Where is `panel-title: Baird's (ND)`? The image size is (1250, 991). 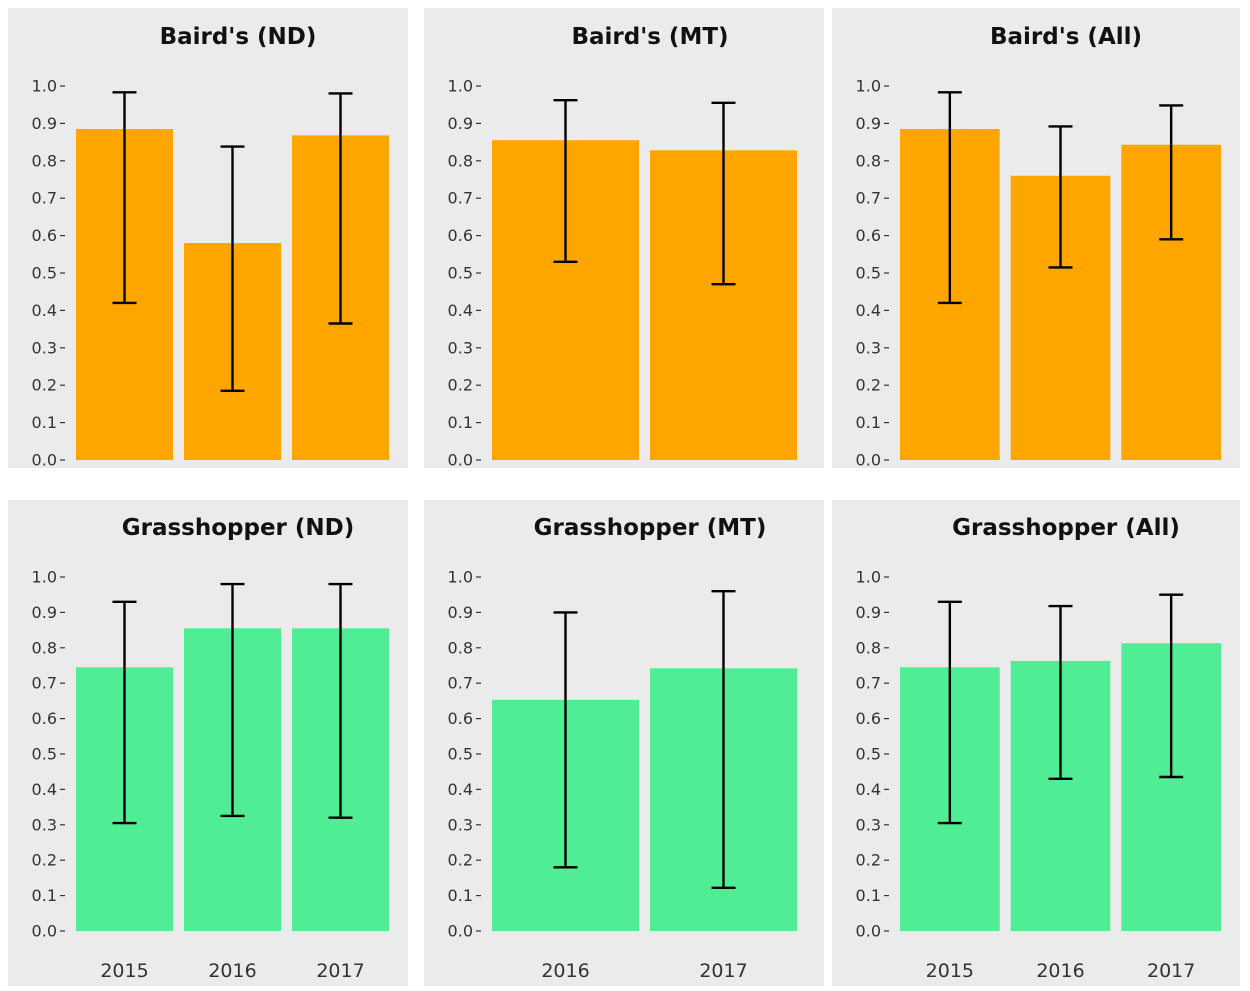
panel-title: Baird's (ND) is located at coordinates (238, 37).